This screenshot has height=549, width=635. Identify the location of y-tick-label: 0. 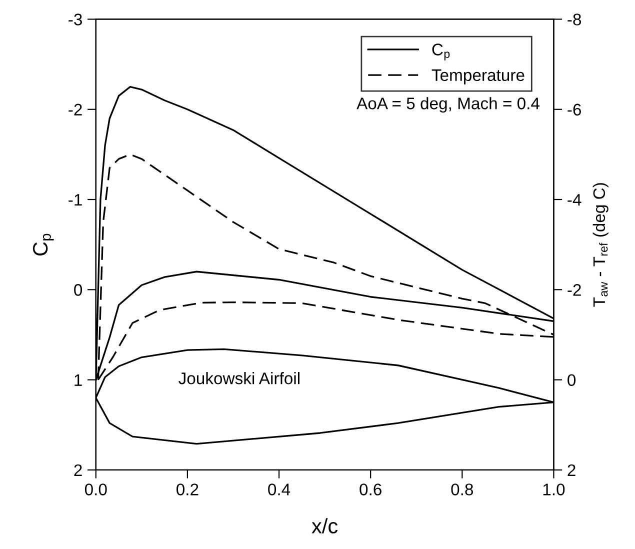
(78, 290).